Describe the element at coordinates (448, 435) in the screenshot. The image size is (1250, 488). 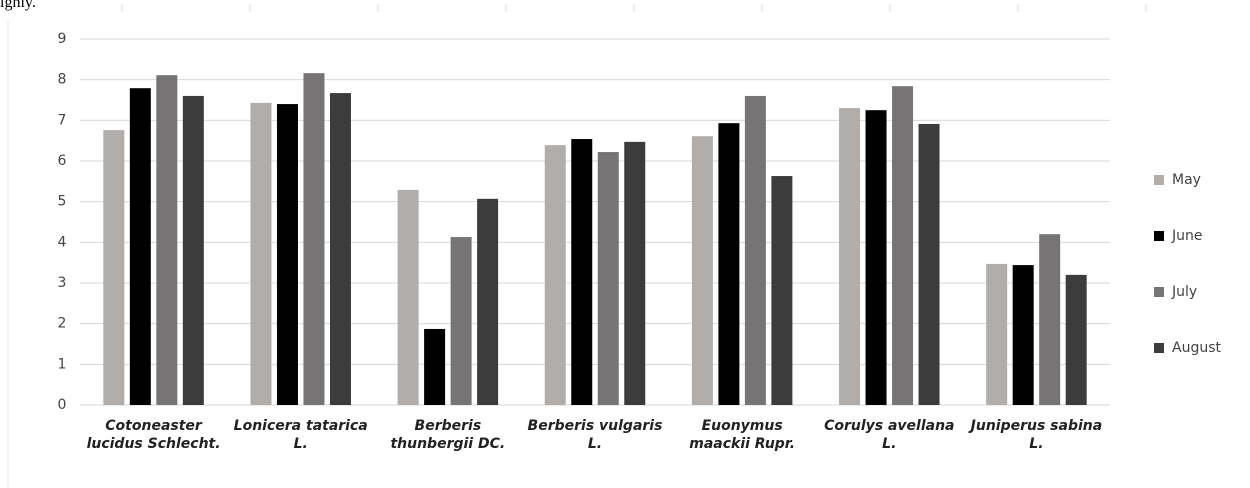
I see `x-tick-label: Berberis thunbergii DC.` at that location.